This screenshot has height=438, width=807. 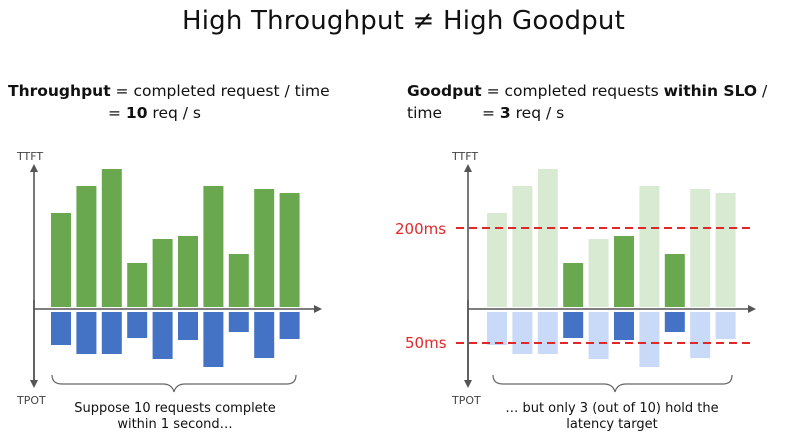 What do you see at coordinates (710, 91) in the screenshot?
I see `goodput-within-slo: within SLO` at bounding box center [710, 91].